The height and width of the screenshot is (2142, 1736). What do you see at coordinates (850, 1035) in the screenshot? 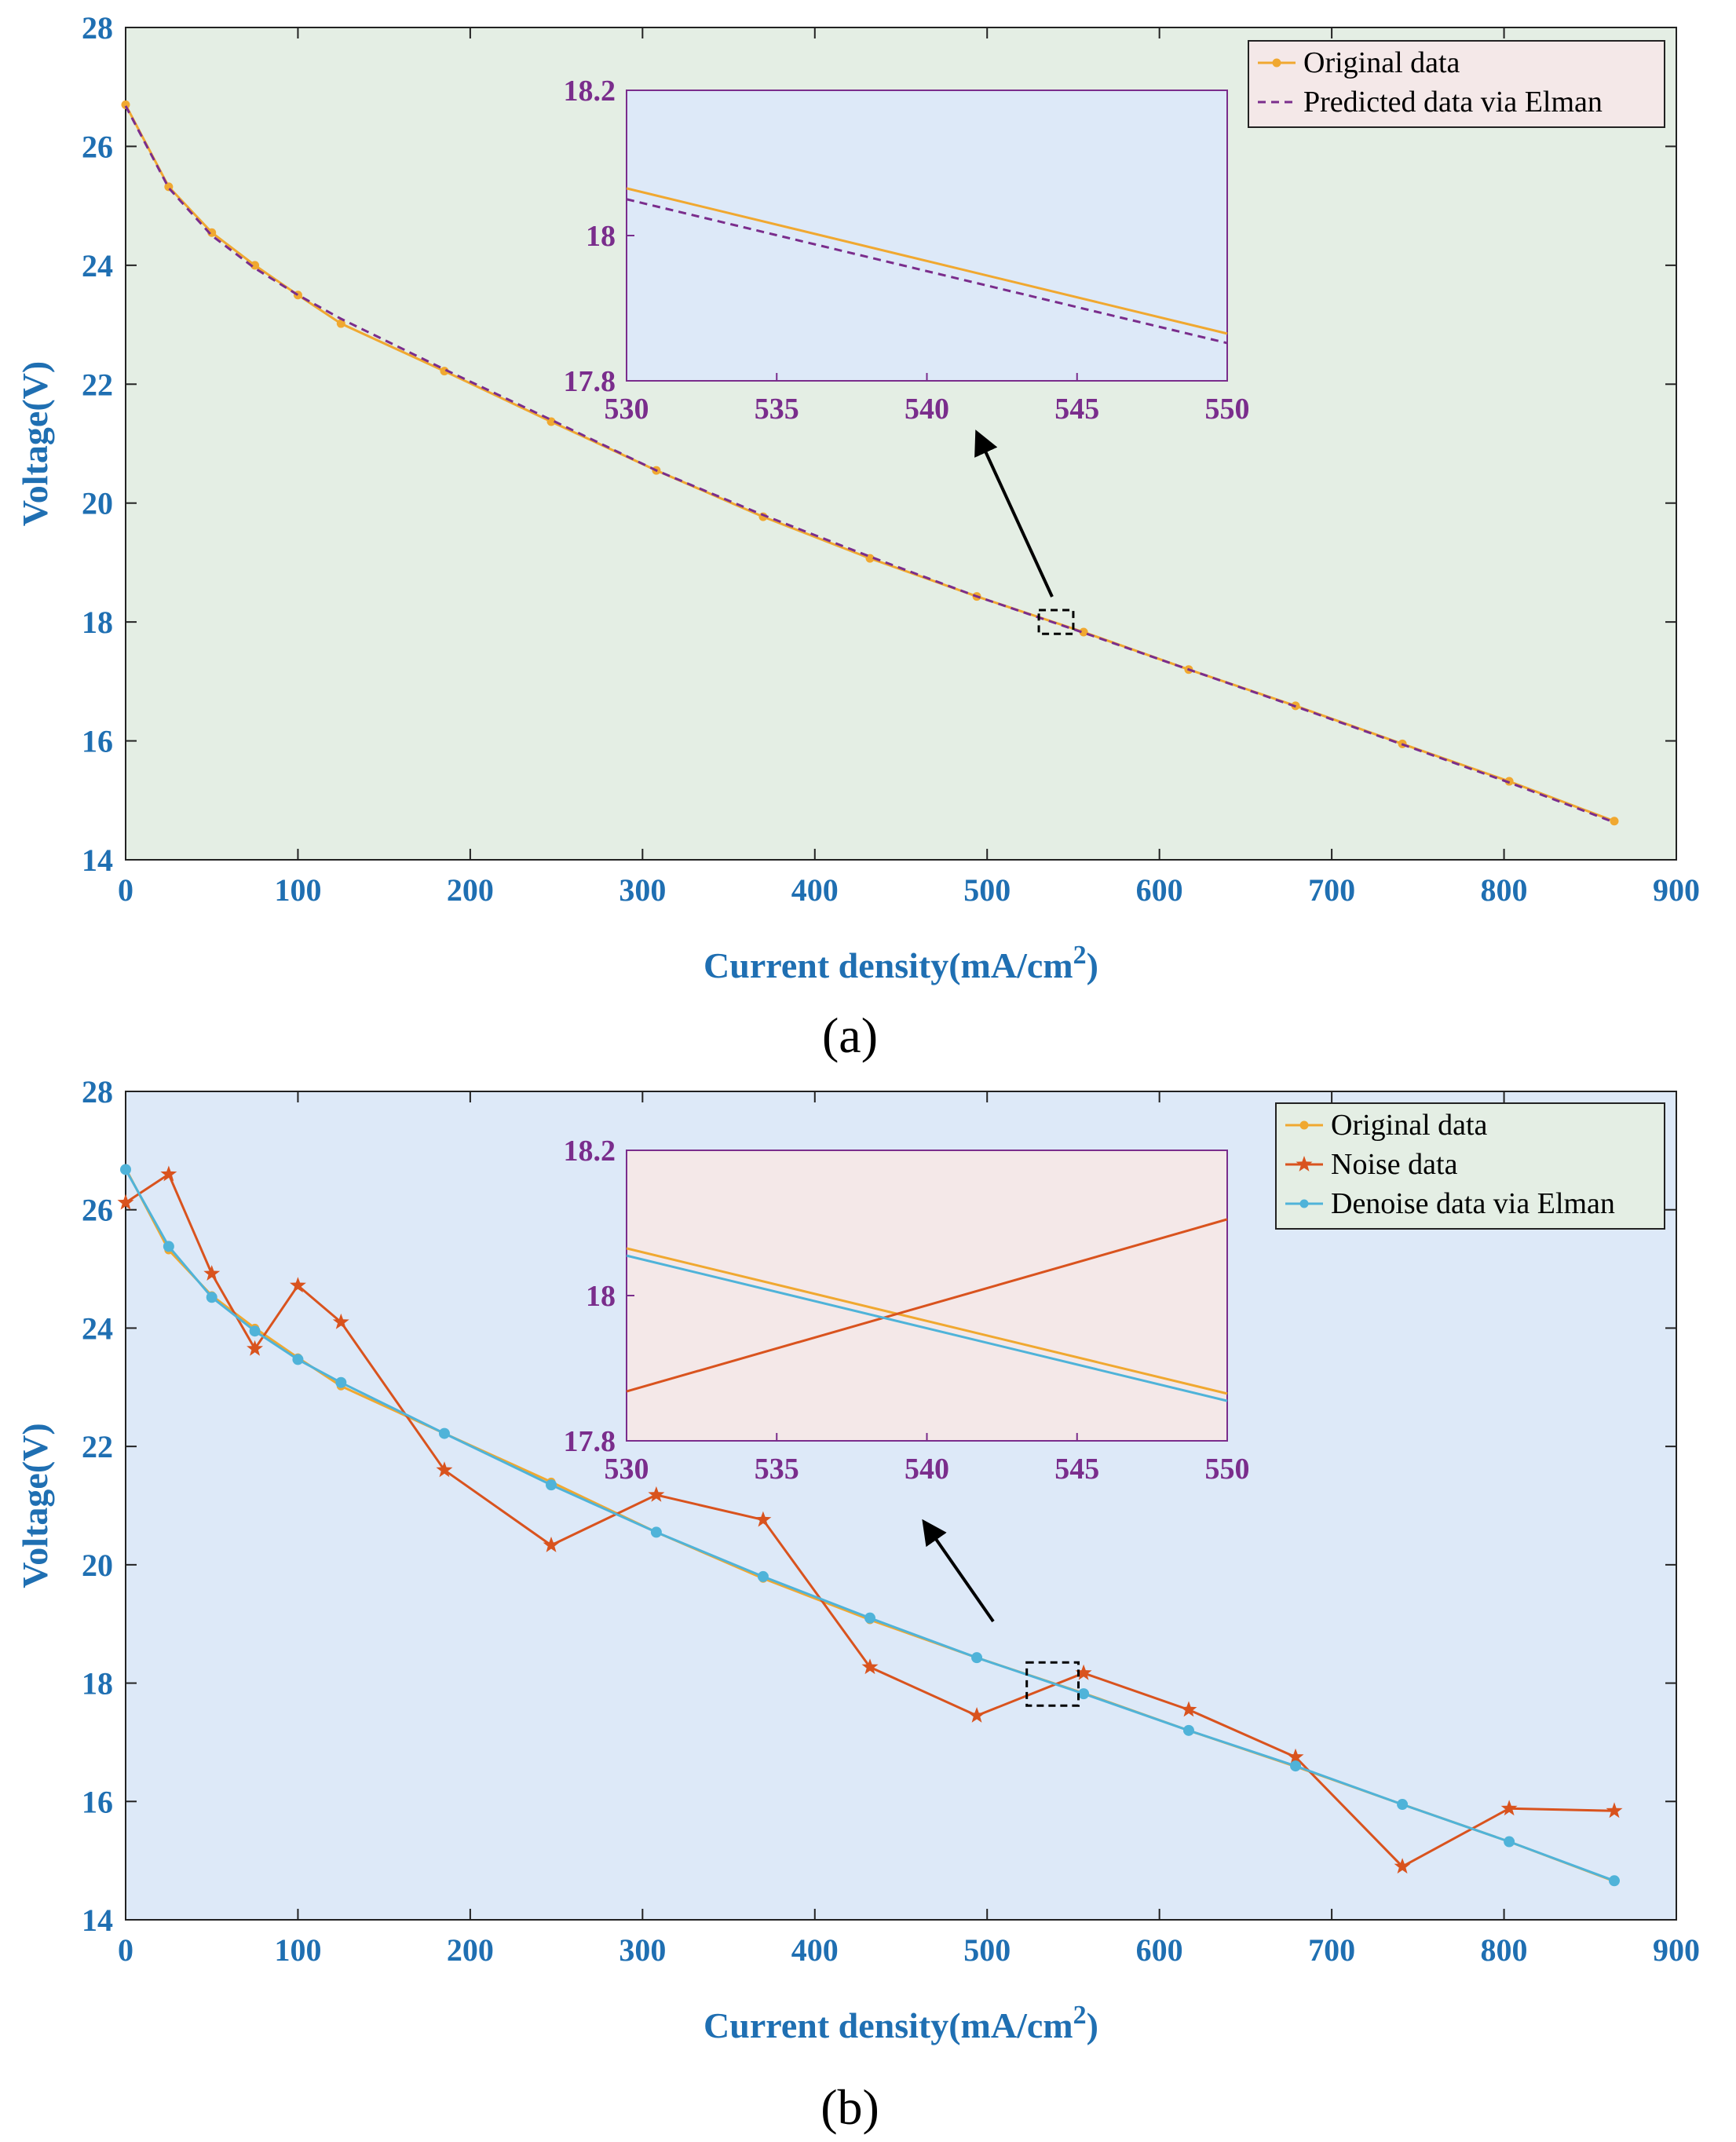
I see `panel-caption: (a)` at bounding box center [850, 1035].